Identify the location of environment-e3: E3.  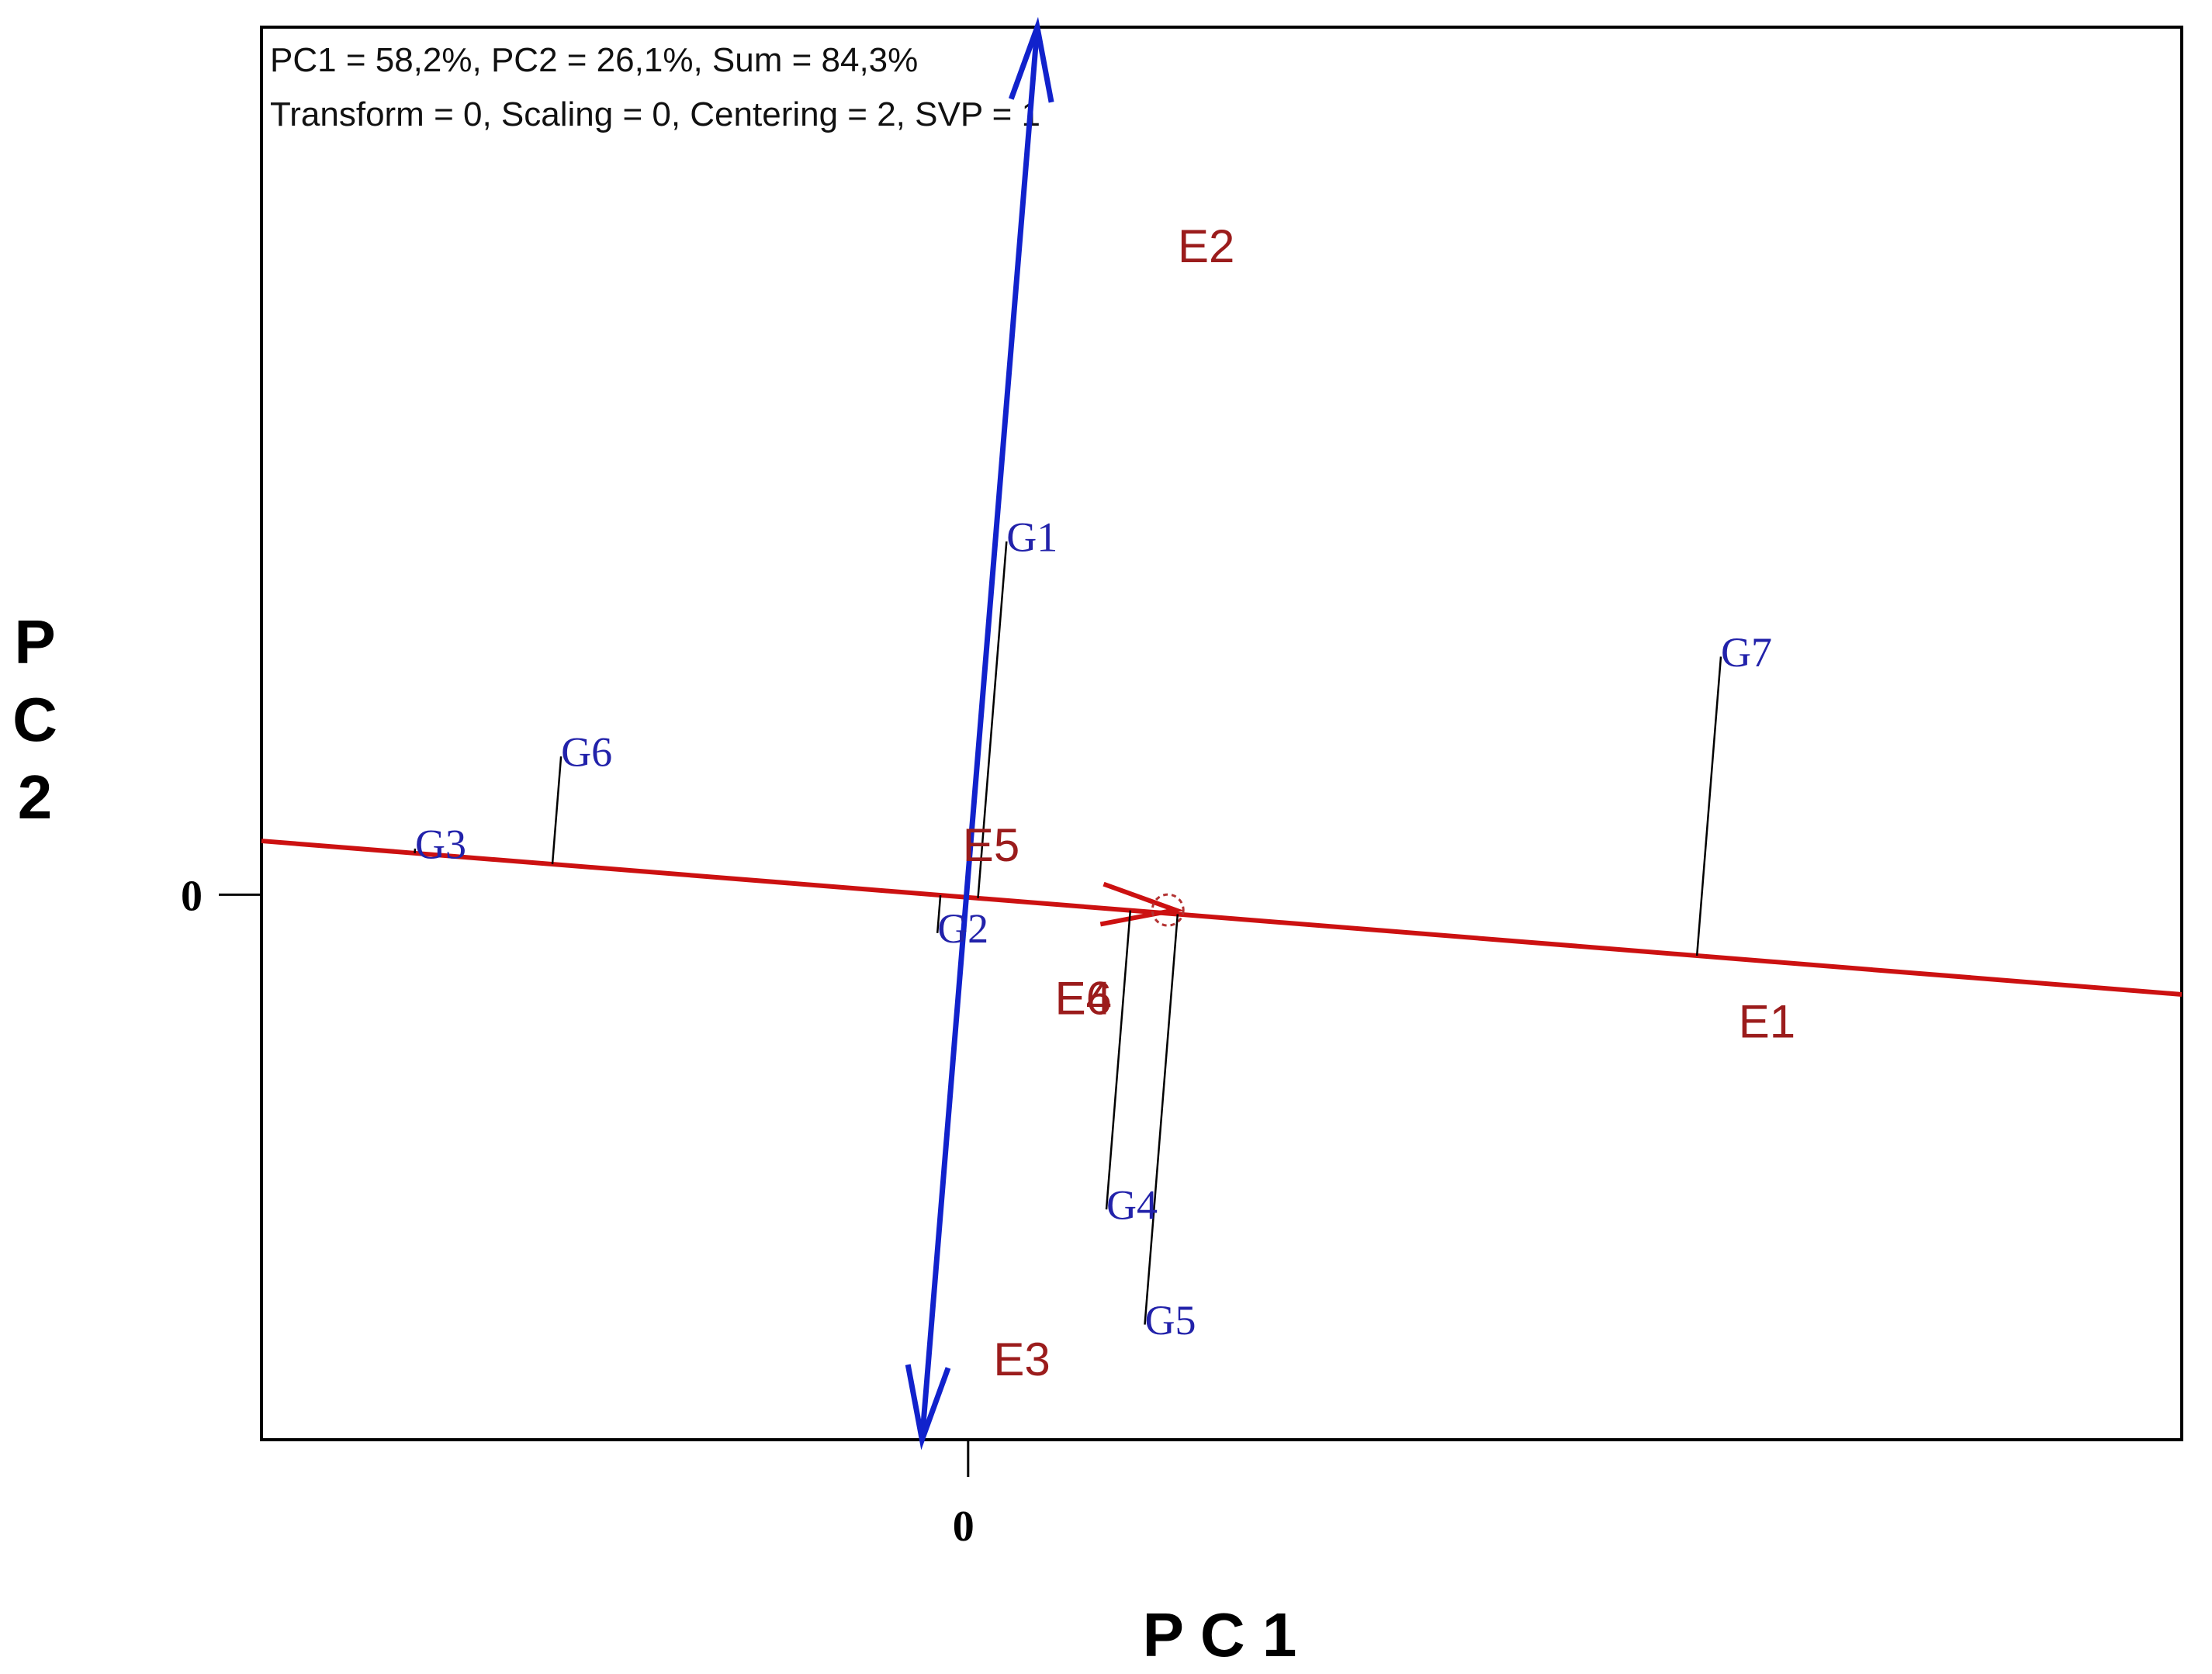
(1021, 1359).